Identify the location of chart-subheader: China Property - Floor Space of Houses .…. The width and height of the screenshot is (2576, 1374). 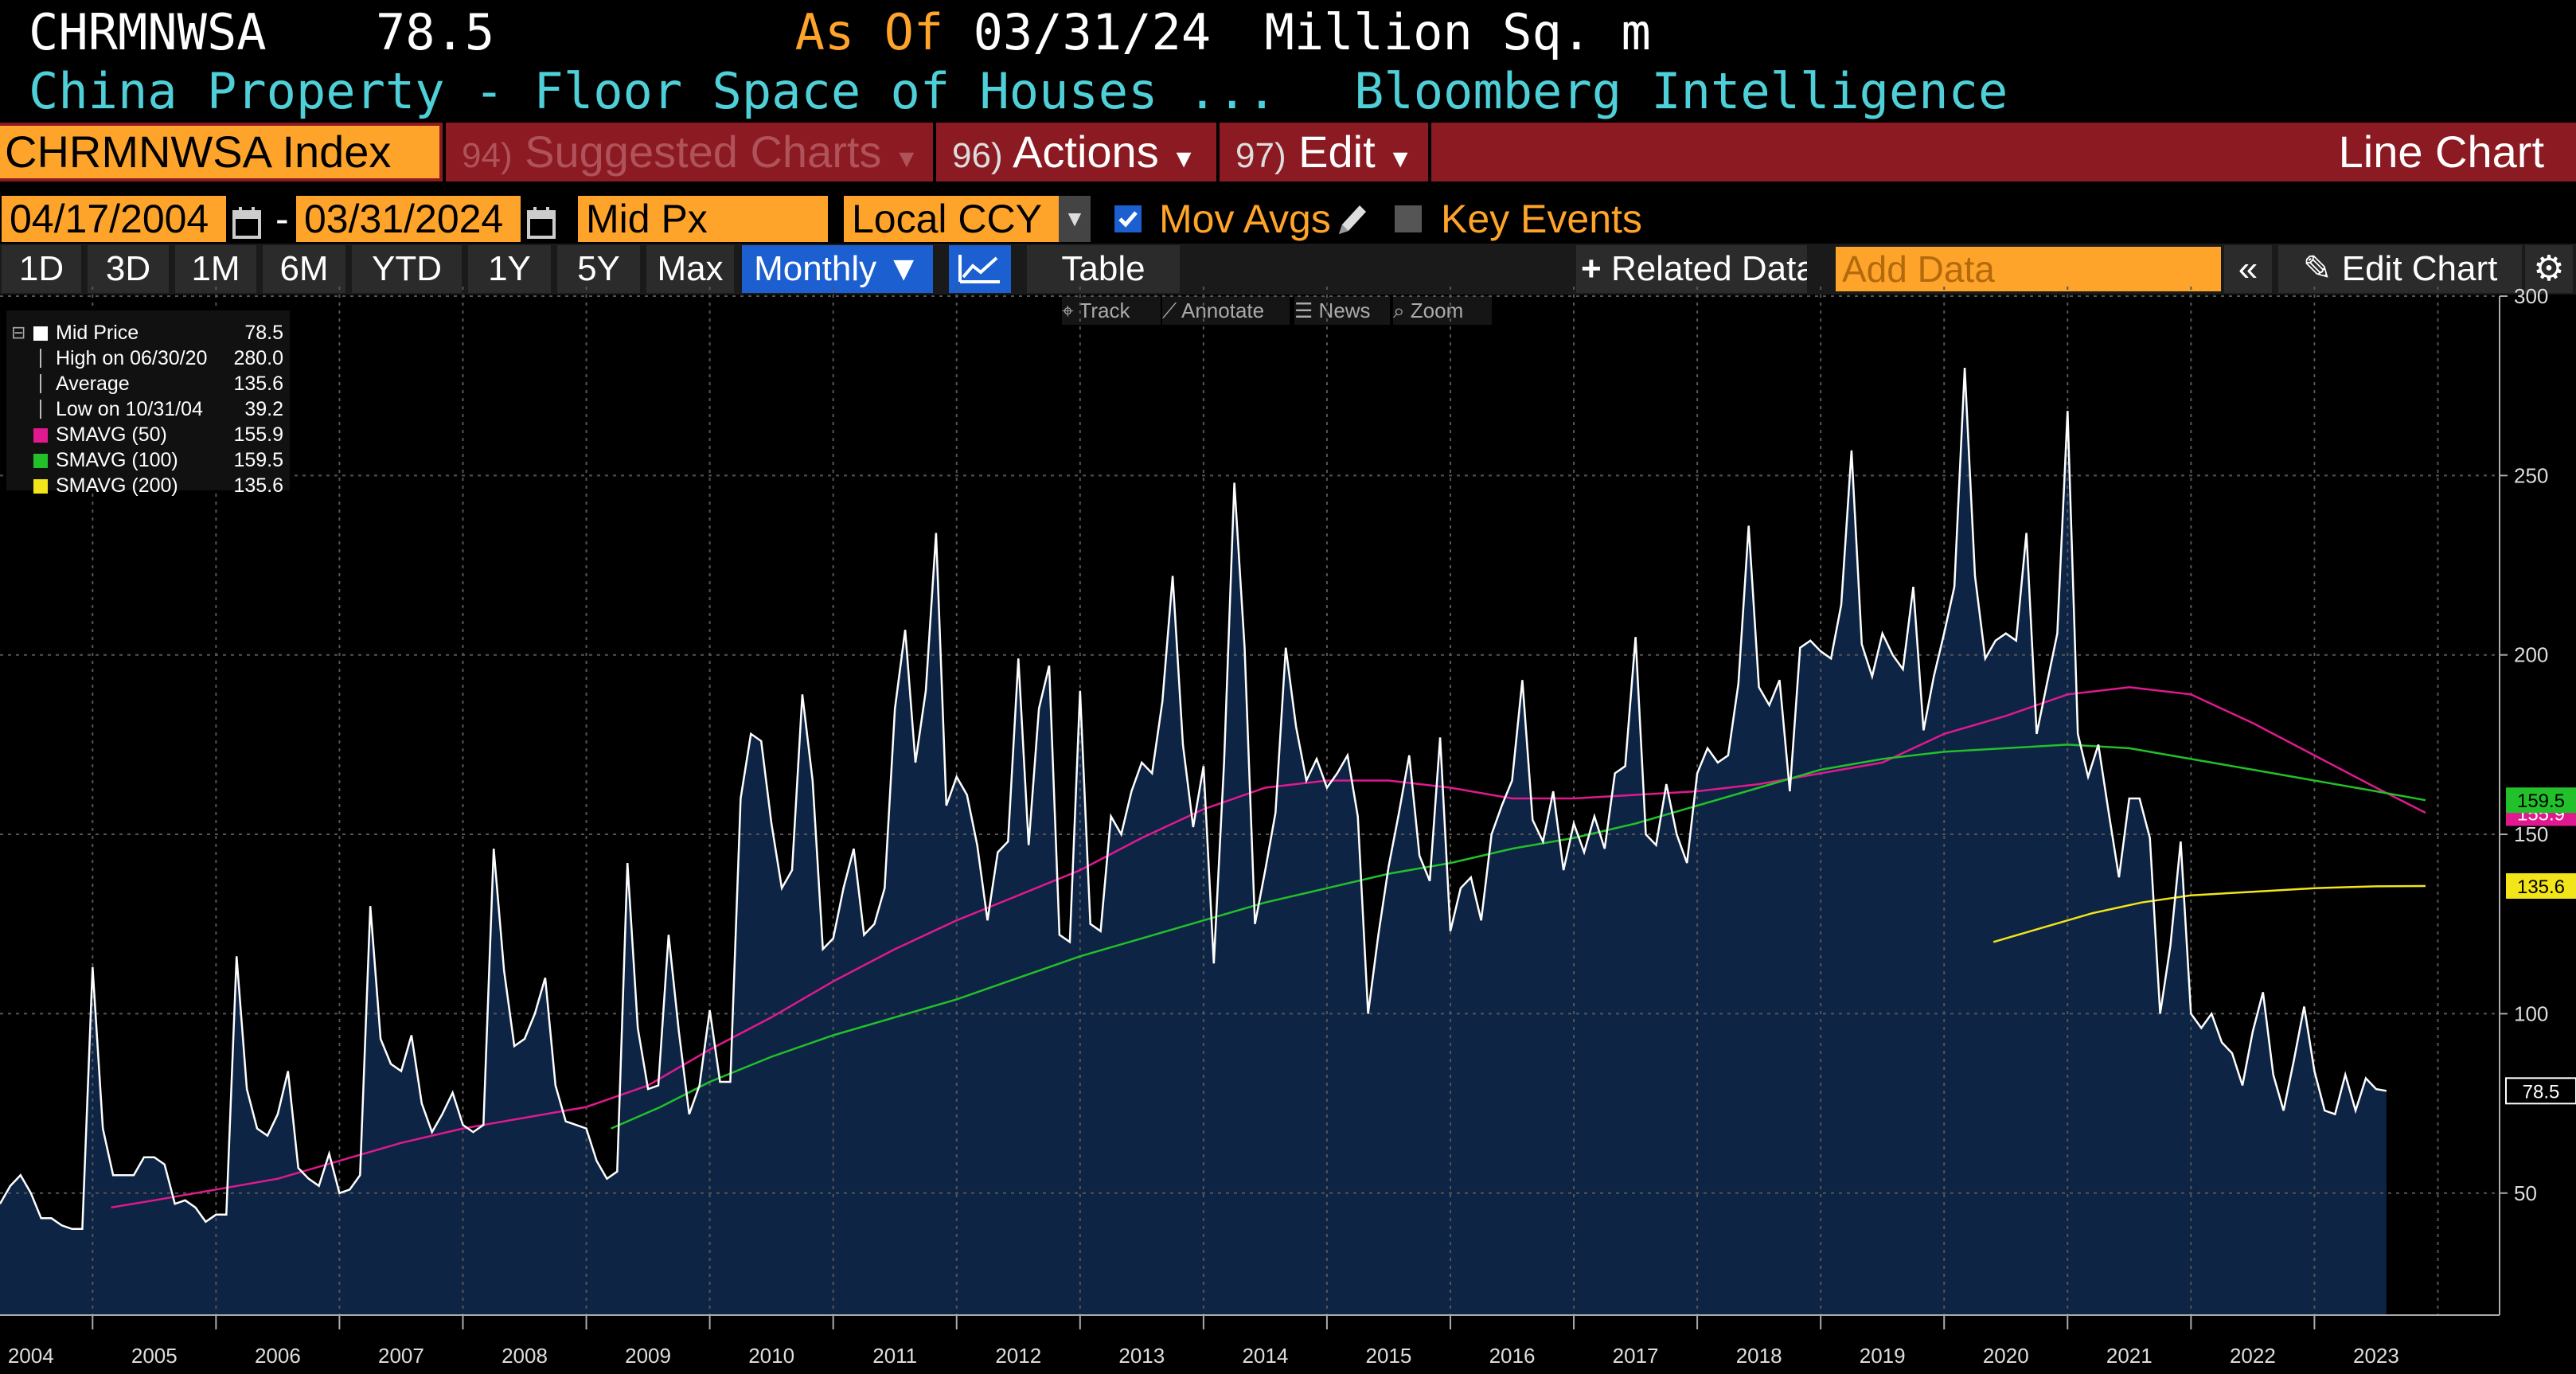
(1294, 91).